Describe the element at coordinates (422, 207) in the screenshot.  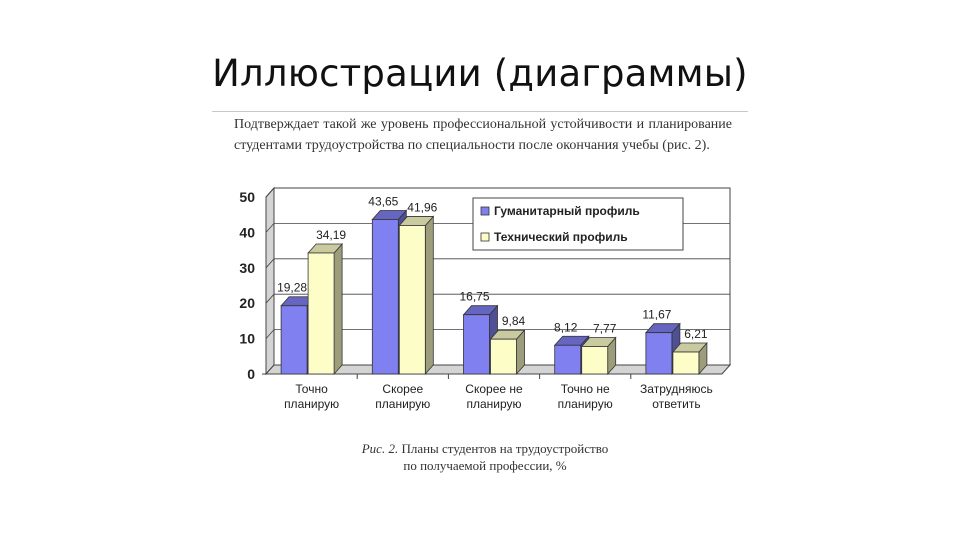
I see `data-label: 41,96` at that location.